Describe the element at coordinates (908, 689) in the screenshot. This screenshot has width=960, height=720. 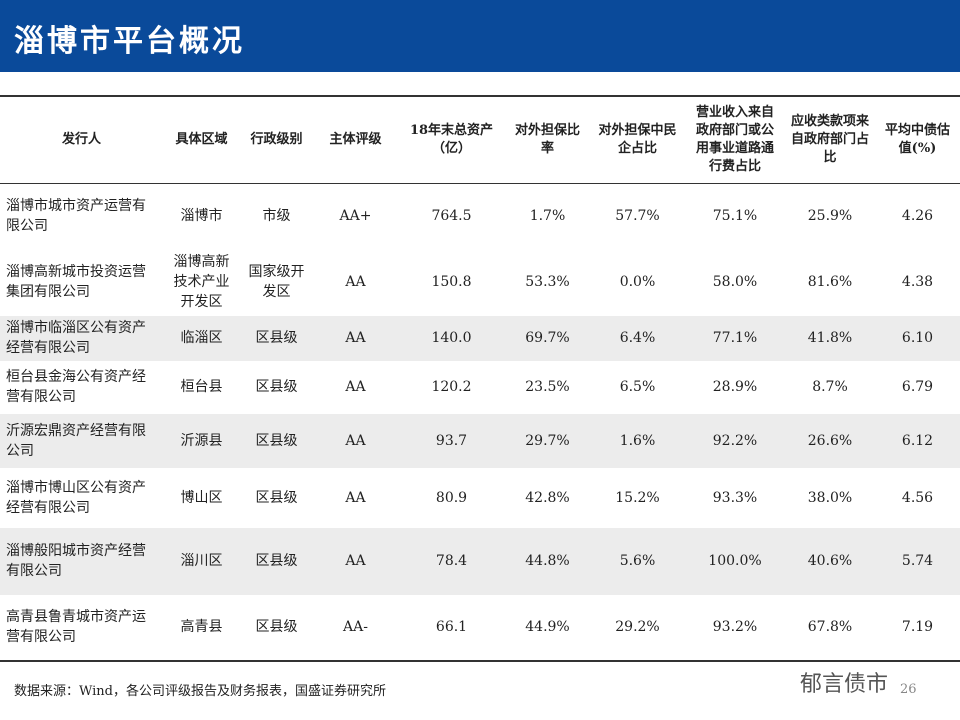
I see `page-number: 26` at that location.